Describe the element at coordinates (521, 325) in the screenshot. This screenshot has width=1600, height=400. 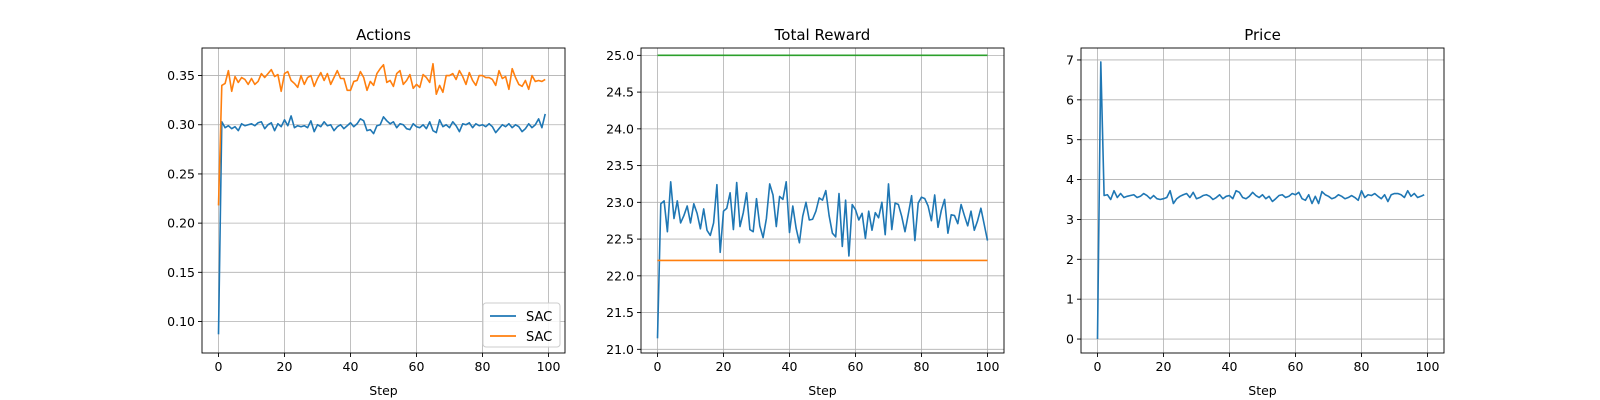
I see `actions-legend: SAC SAC` at that location.